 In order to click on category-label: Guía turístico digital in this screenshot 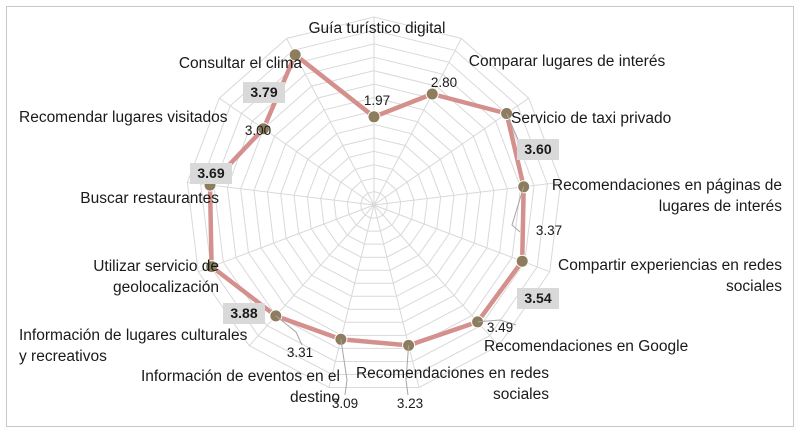, I will do `click(377, 28)`.